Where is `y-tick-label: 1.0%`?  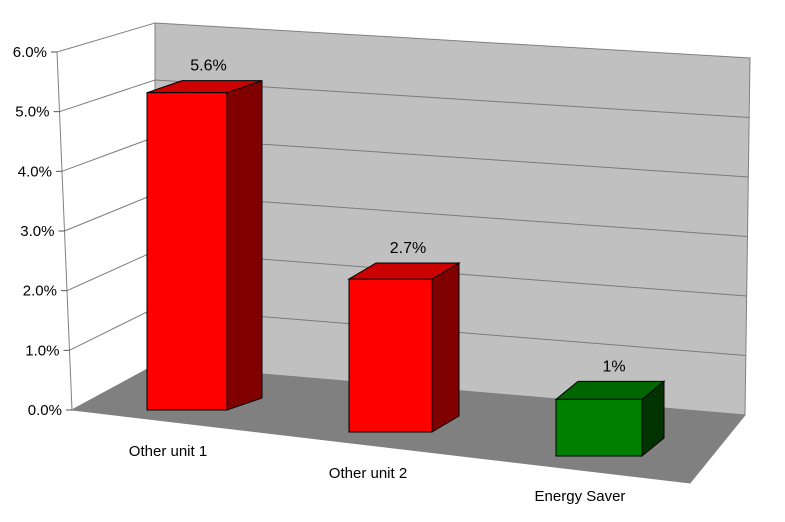 y-tick-label: 1.0% is located at coordinates (42, 350).